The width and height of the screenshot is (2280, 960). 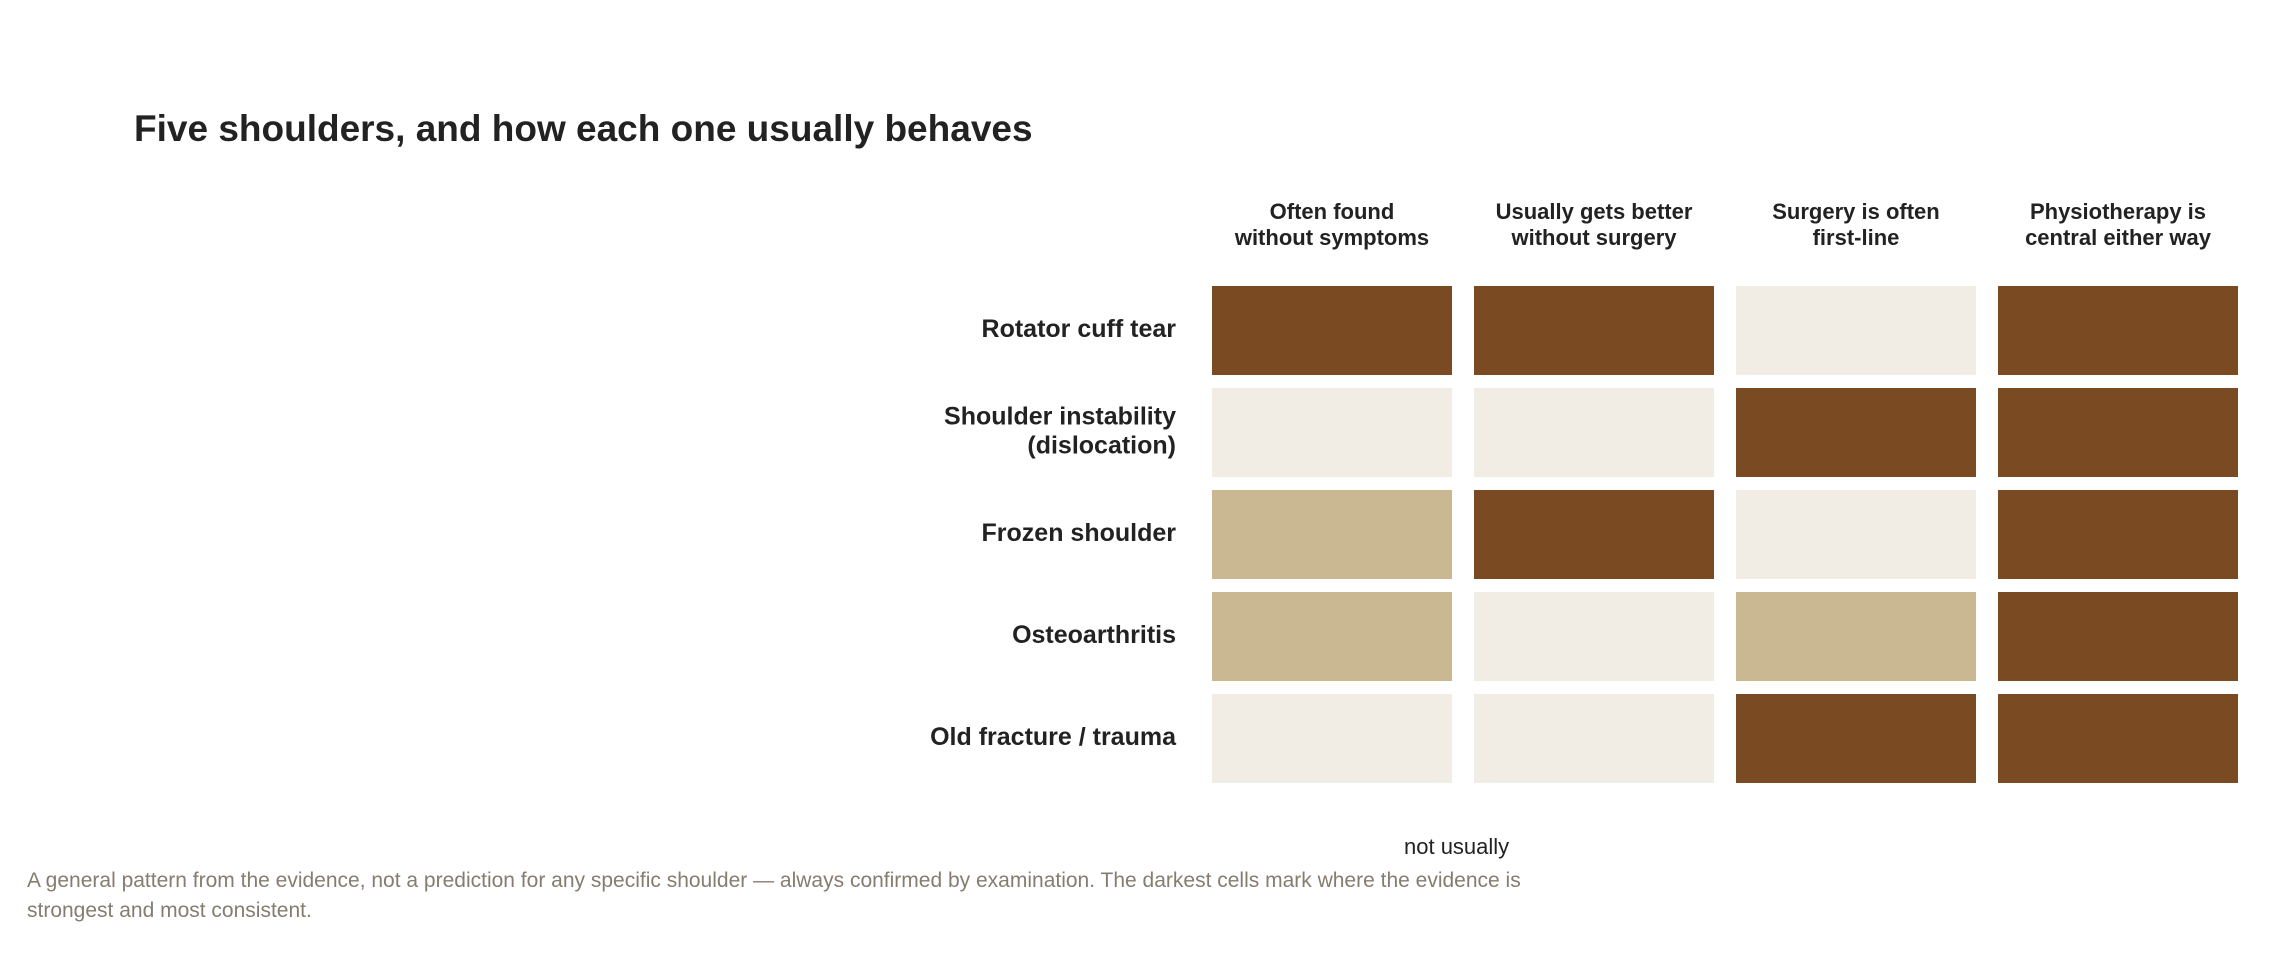 I want to click on row-label-1-line-1: (dislocation), so click(x=1101, y=446).